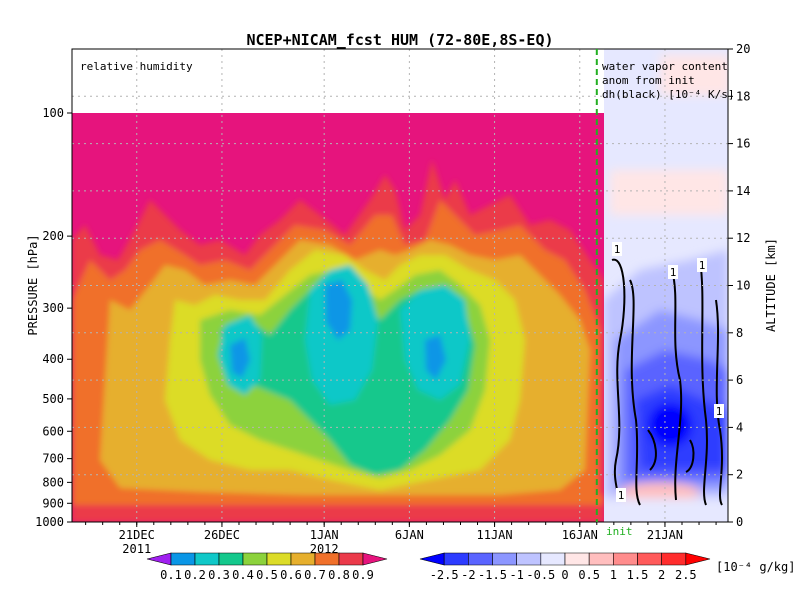 The width and height of the screenshot is (800, 600). I want to click on y-tick-label-right: 20, so click(743, 49).